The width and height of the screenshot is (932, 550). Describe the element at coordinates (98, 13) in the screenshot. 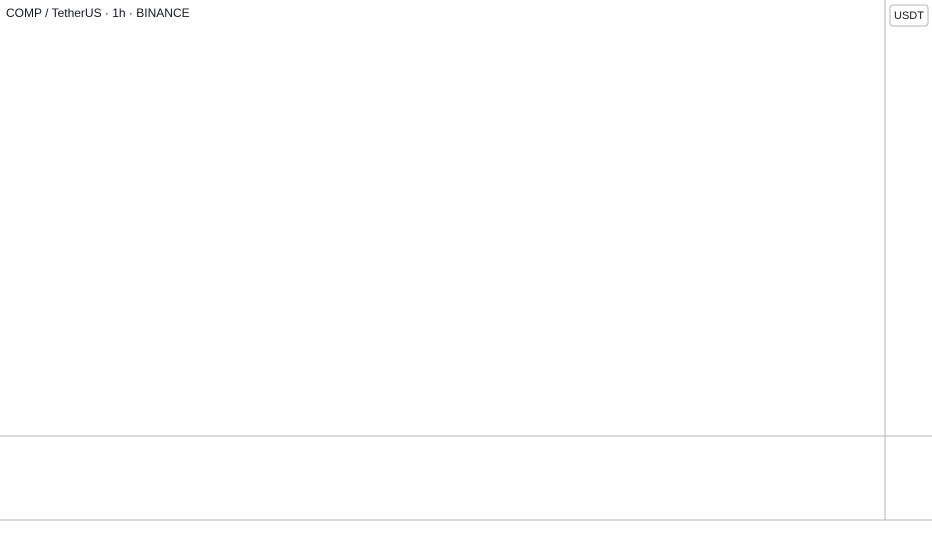

I see `chart-title: COMP / TetherUS · 1h · BINANCE` at that location.